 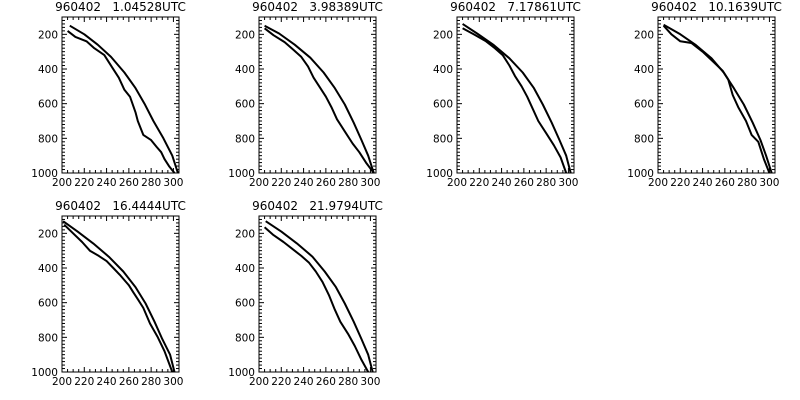 I want to click on panel-title: 960402 3.98389UTC, so click(x=317, y=7).